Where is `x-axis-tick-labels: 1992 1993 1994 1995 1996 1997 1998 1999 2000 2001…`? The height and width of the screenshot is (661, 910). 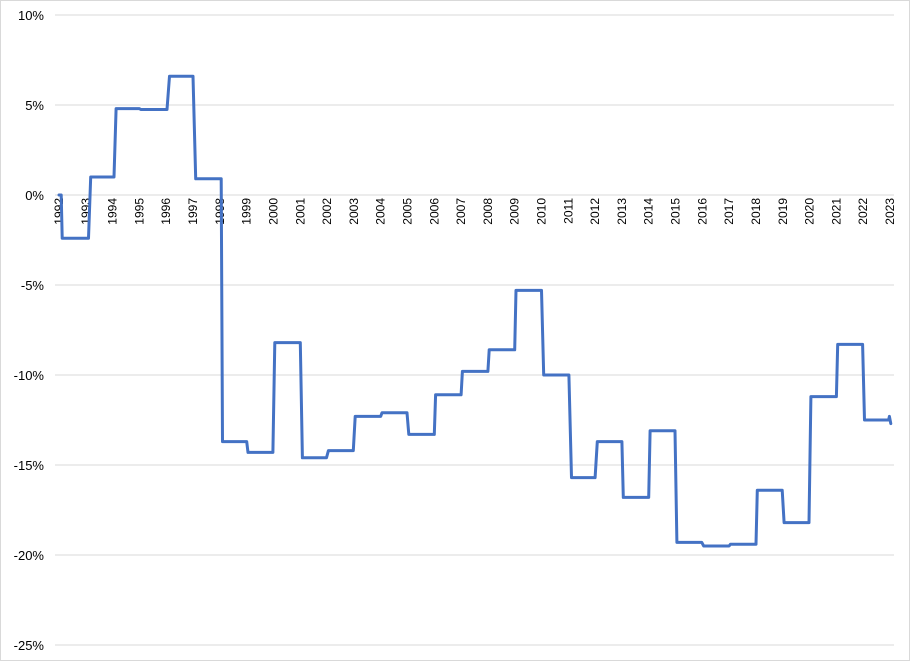 x-axis-tick-labels: 1992 1993 1994 1995 1996 1997 1998 1999 2000 2001… is located at coordinates (474, 211).